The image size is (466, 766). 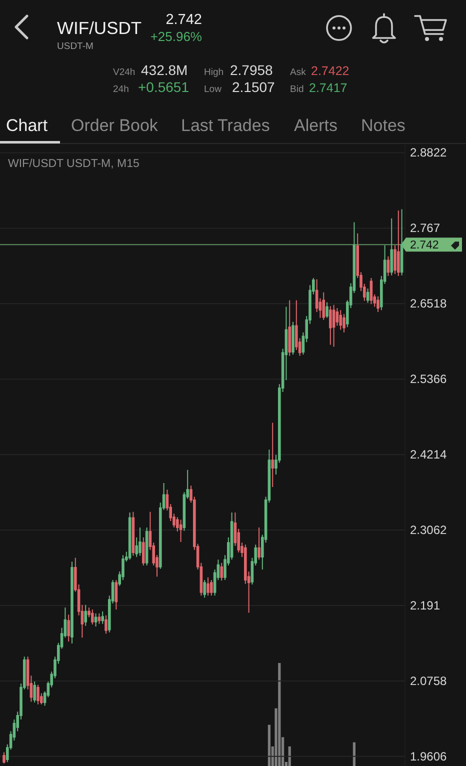 What do you see at coordinates (429, 529) in the screenshot?
I see `y-tick-label: 2.3062` at bounding box center [429, 529].